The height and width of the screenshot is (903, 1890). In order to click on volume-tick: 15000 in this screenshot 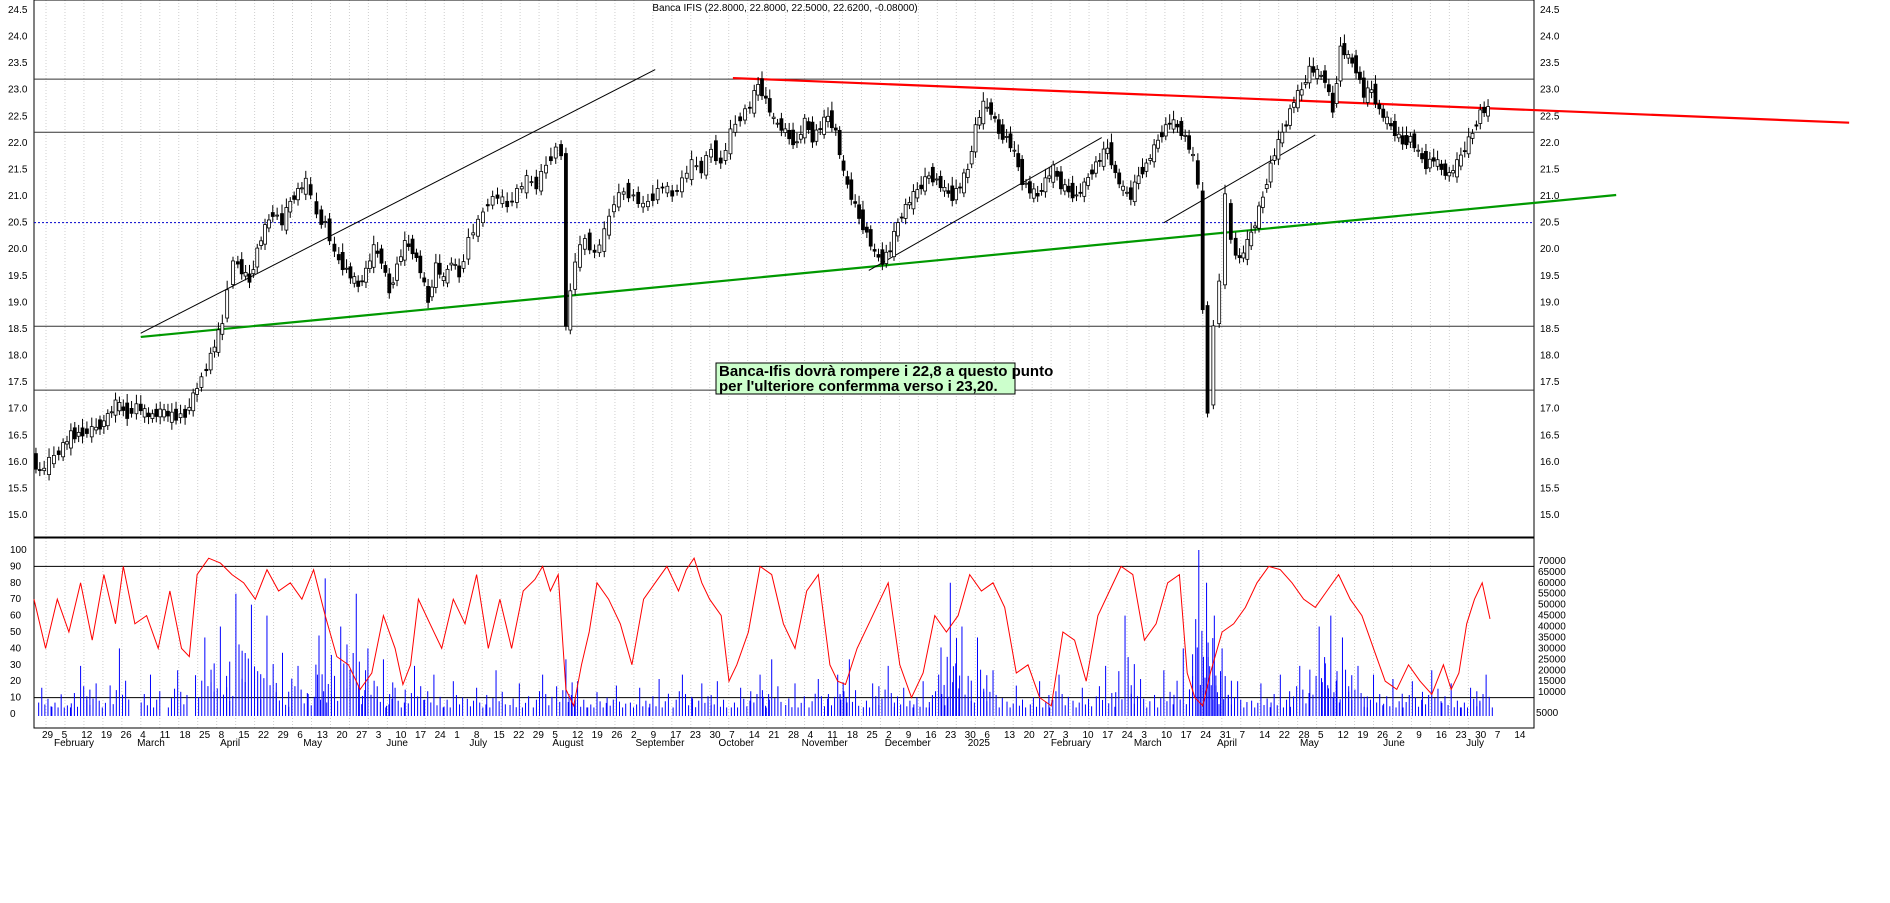, I will do `click(1552, 681)`.